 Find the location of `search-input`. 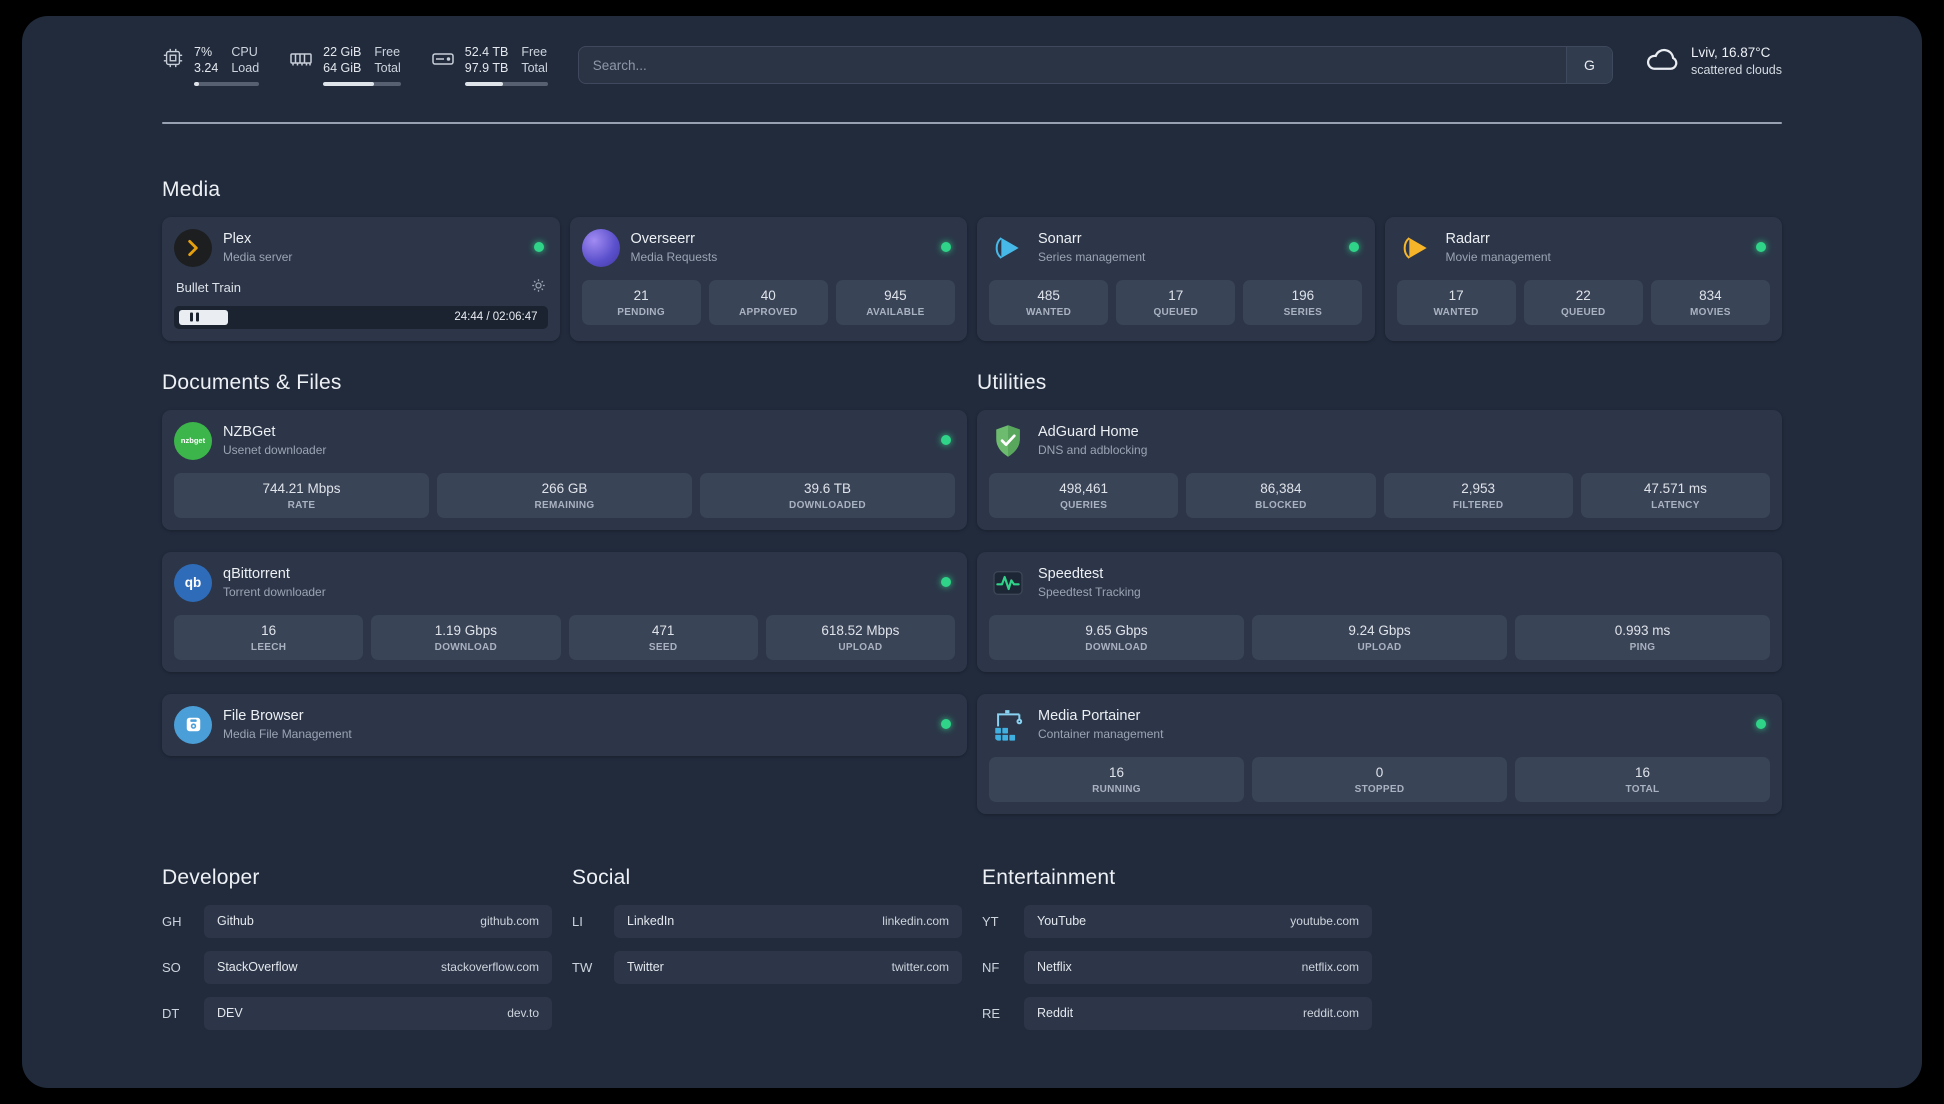

search-input is located at coordinates (1072, 65).